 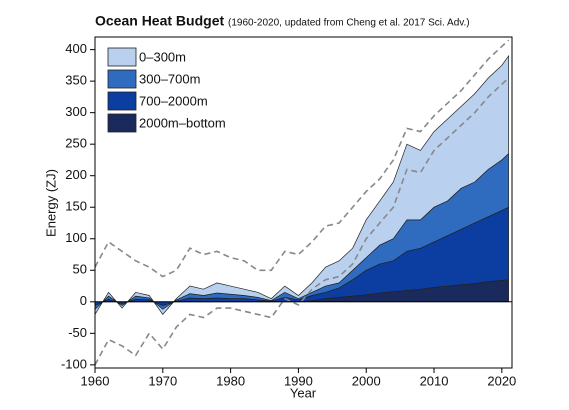 What do you see at coordinates (95, 380) in the screenshot?
I see `x-tick-label: 1960` at bounding box center [95, 380].